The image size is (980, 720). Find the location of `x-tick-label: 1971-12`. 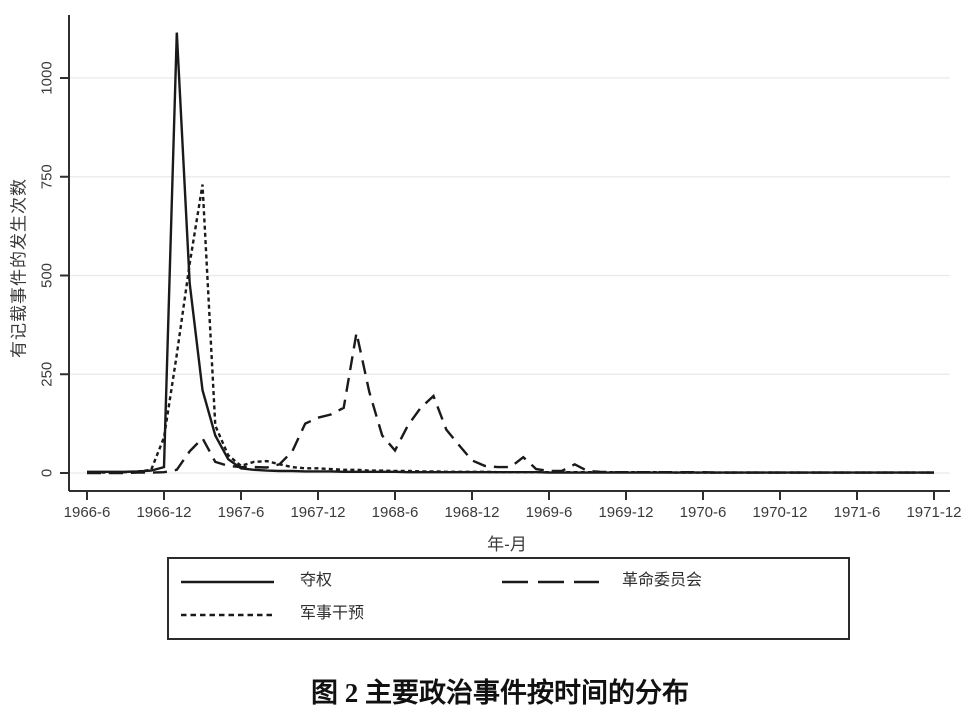

x-tick-label: 1971-12 is located at coordinates (933, 512).